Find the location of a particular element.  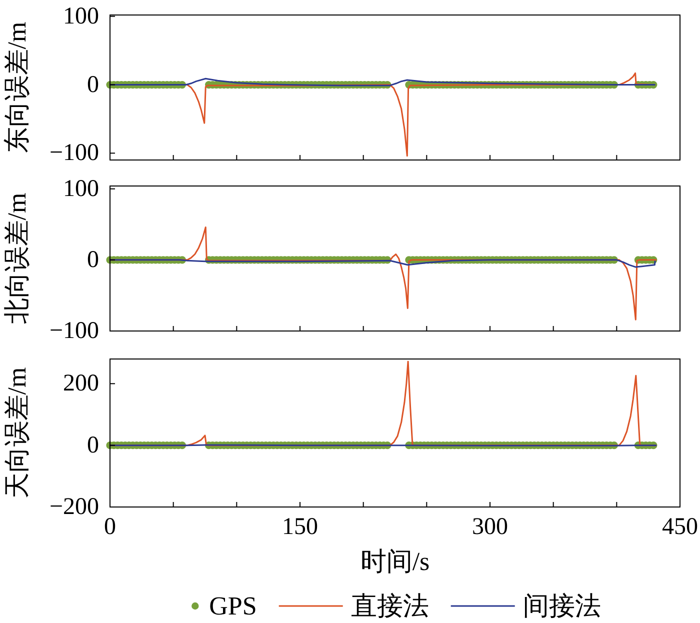

y-axis-title: 北向误差/m is located at coordinates (17, 258).